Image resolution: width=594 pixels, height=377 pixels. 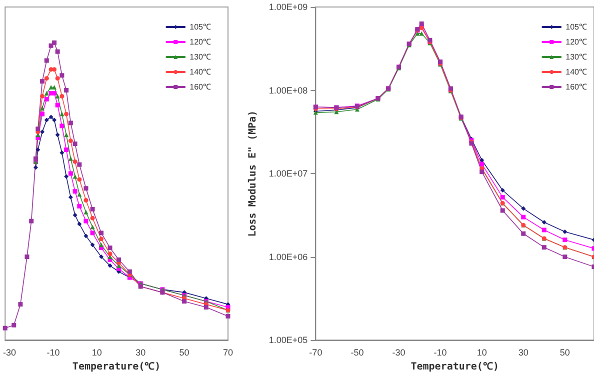 What do you see at coordinates (399, 353) in the screenshot?
I see `x-tick-label: -30` at bounding box center [399, 353].